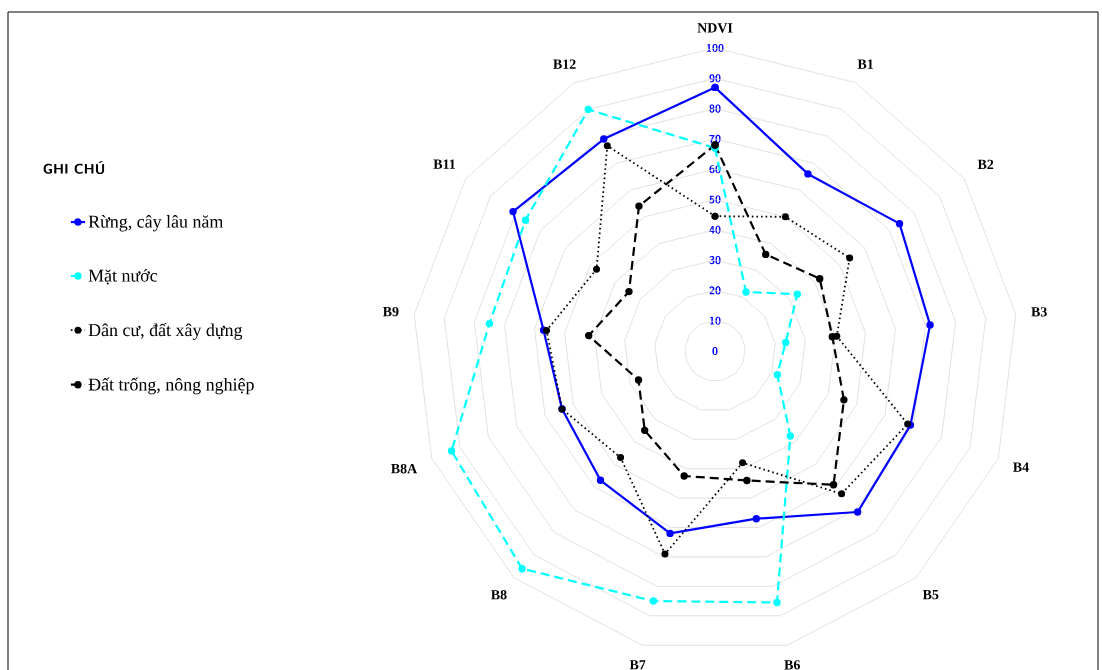  What do you see at coordinates (715, 290) in the screenshot?
I see `y-tick-label: 20` at bounding box center [715, 290].